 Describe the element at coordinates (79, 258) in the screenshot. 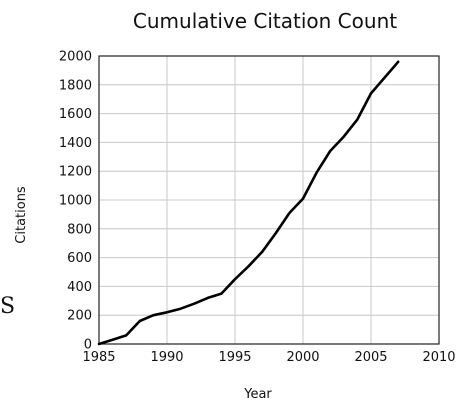

I see `y-tick-label: 600` at that location.